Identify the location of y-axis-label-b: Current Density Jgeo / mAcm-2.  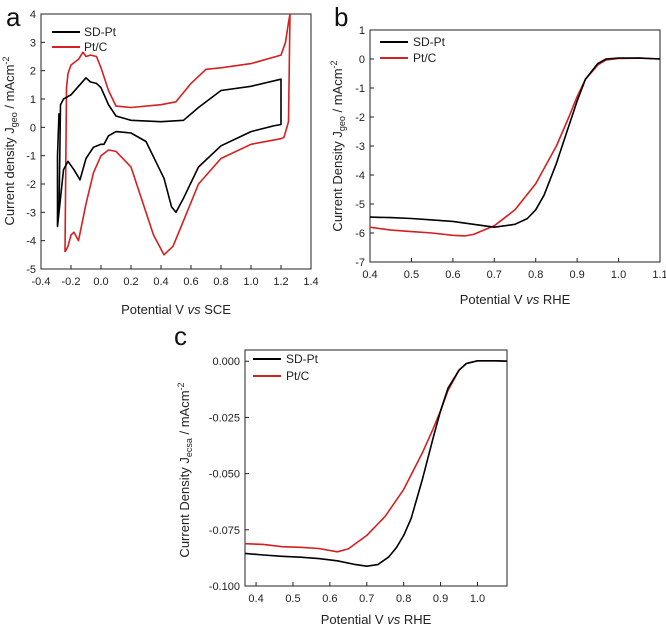
(338, 145).